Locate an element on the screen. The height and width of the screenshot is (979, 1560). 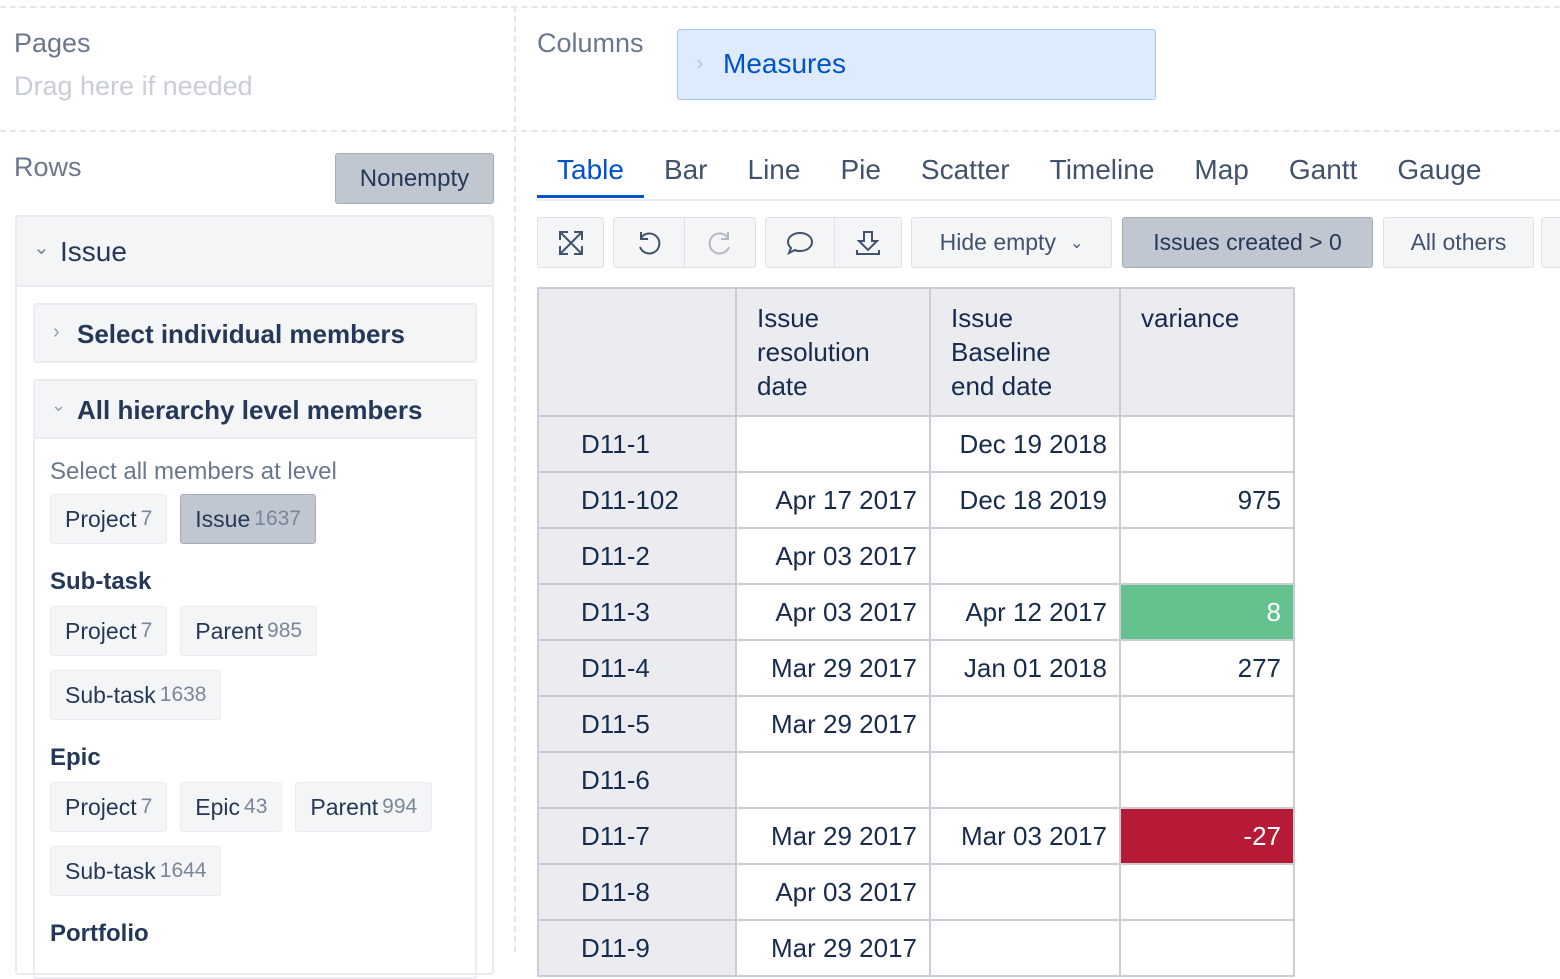
data-cell: Dec 19 2018 is located at coordinates (1025, 444).